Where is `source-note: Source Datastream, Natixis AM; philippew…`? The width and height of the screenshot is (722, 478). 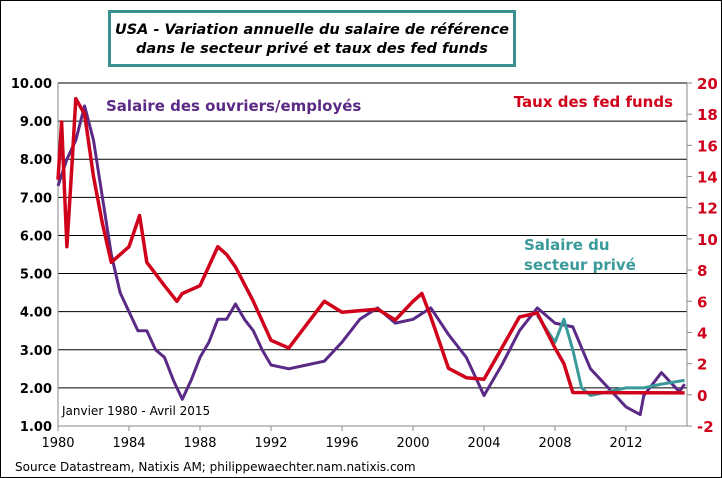
source-note: Source Datastream, Natixis AM; philippew… is located at coordinates (215, 467).